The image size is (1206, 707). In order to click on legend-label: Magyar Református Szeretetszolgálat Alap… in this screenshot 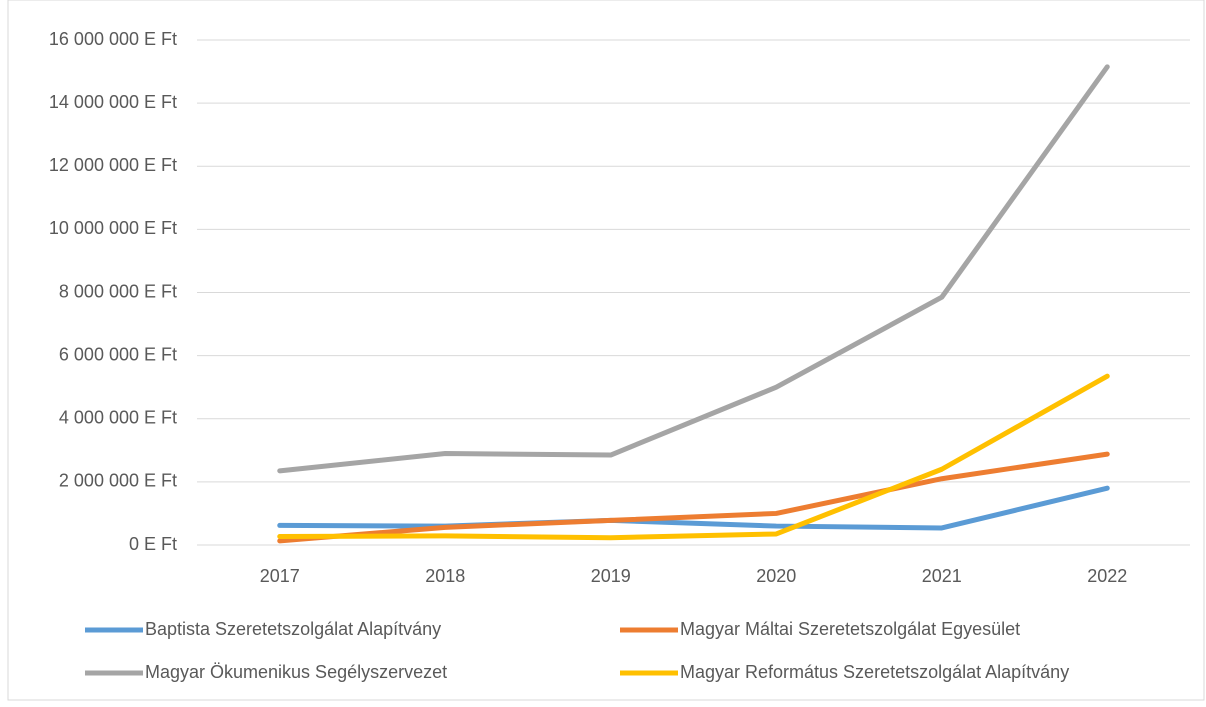, I will do `click(874, 672)`.